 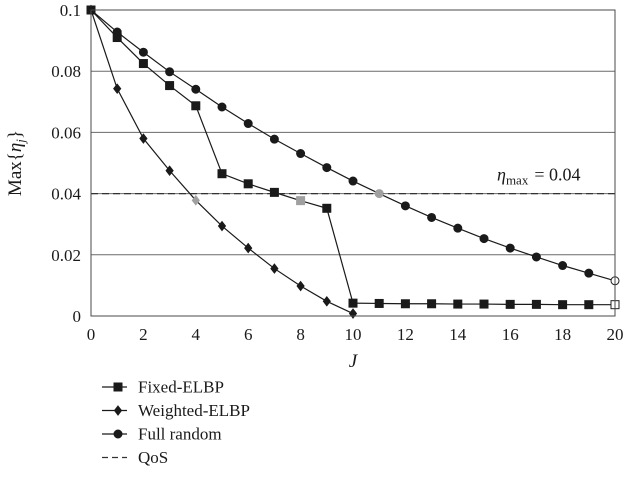 What do you see at coordinates (194, 410) in the screenshot?
I see `legend-label: Weighted-ELBP` at bounding box center [194, 410].